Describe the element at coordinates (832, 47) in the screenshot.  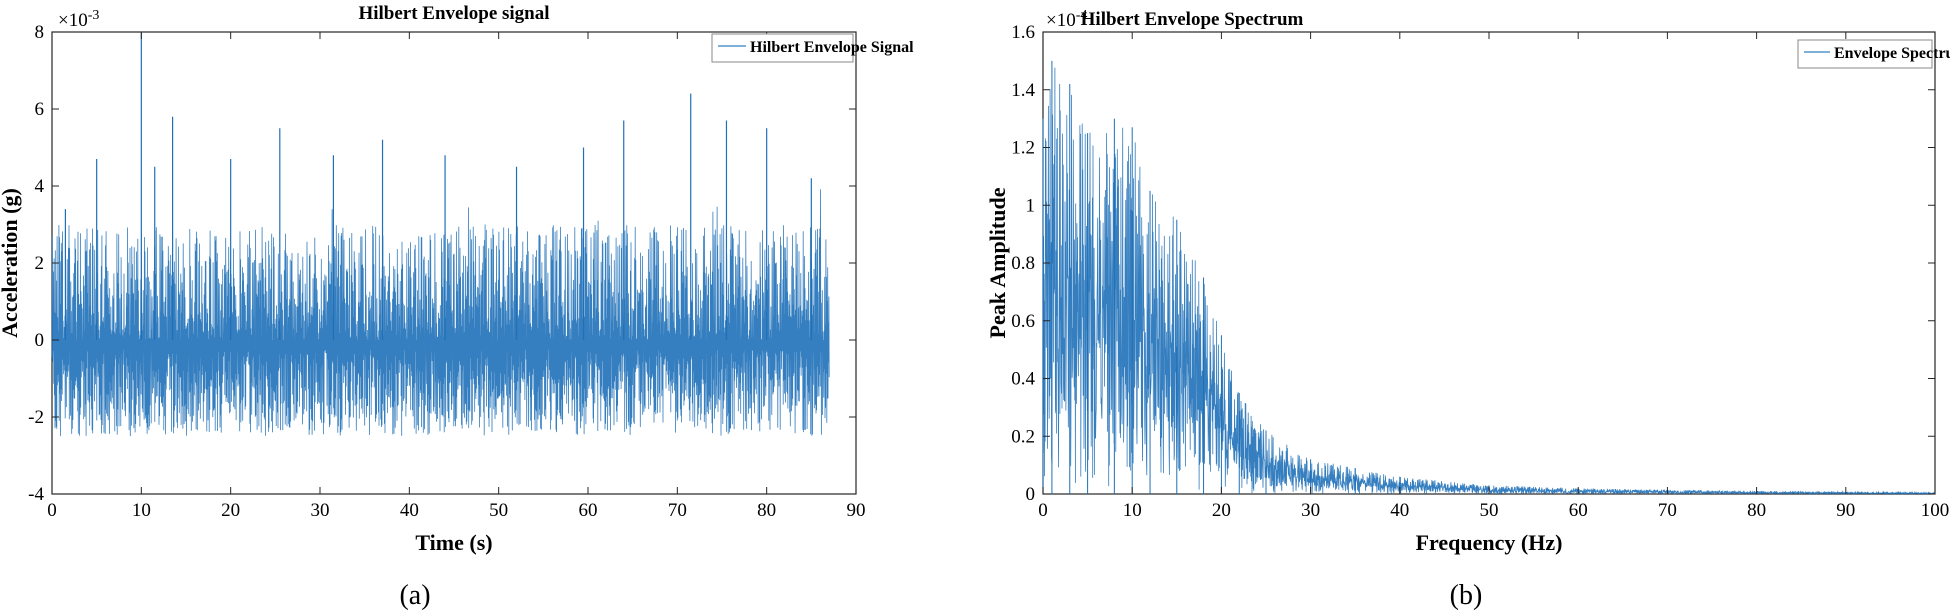
I see `chart-a-legend-label: Hilbert Envelope Signal` at that location.